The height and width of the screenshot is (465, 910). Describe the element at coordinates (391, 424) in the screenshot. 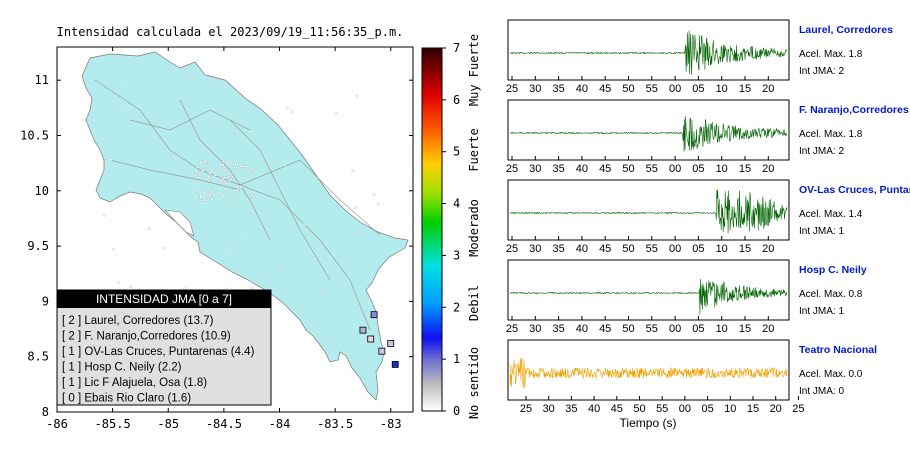

I see `map-xtick-label: -83` at that location.